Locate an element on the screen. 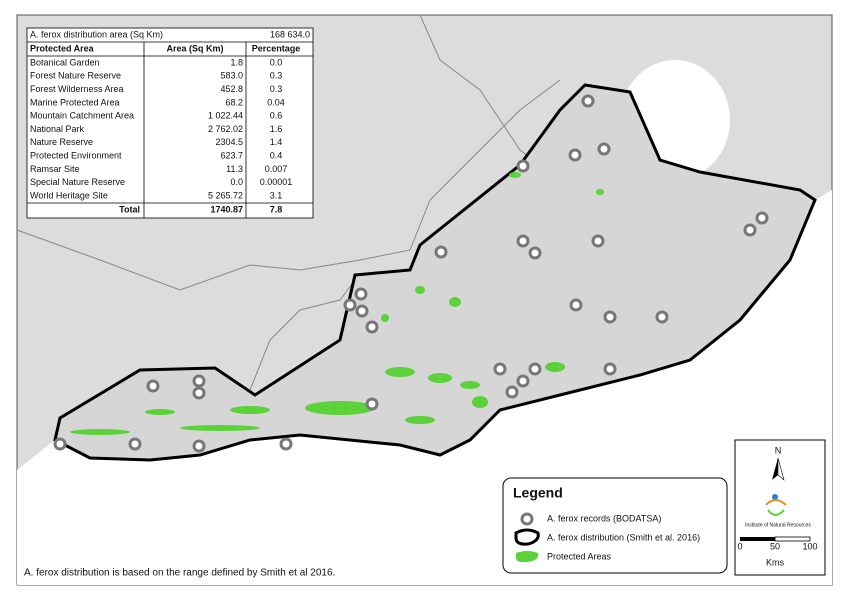 This screenshot has width=850, height=606. row-name: World Heritage Site is located at coordinates (69, 195).